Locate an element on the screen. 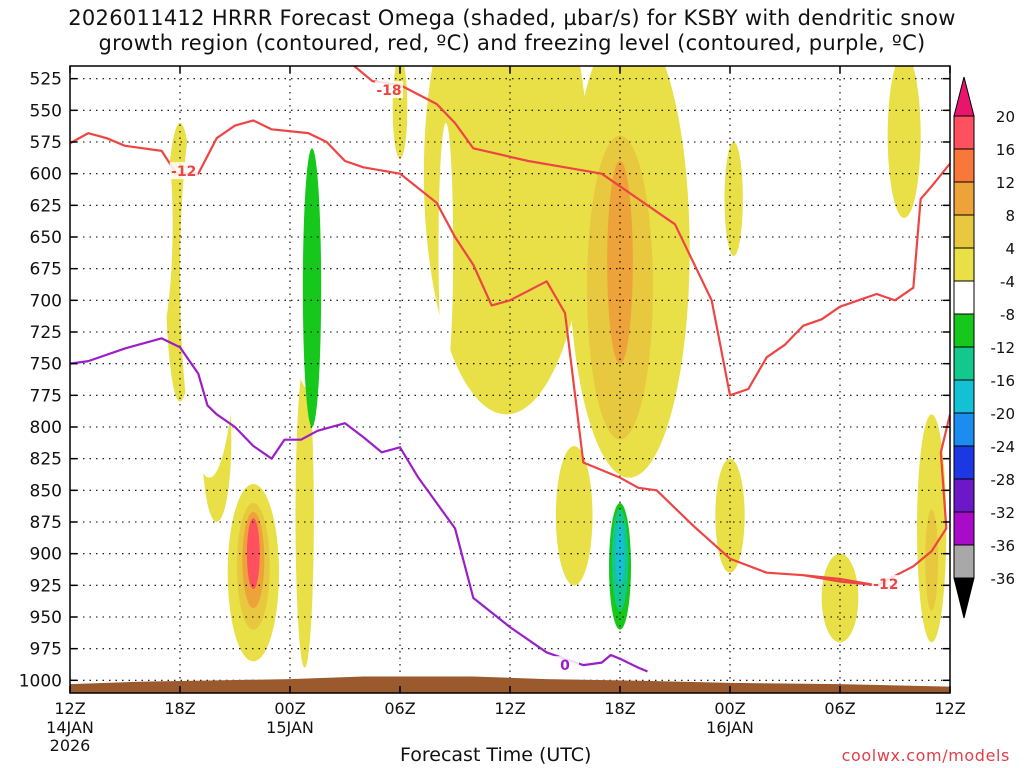 The image size is (1024, 768). y-tick-label-525: 525 is located at coordinates (46, 80).